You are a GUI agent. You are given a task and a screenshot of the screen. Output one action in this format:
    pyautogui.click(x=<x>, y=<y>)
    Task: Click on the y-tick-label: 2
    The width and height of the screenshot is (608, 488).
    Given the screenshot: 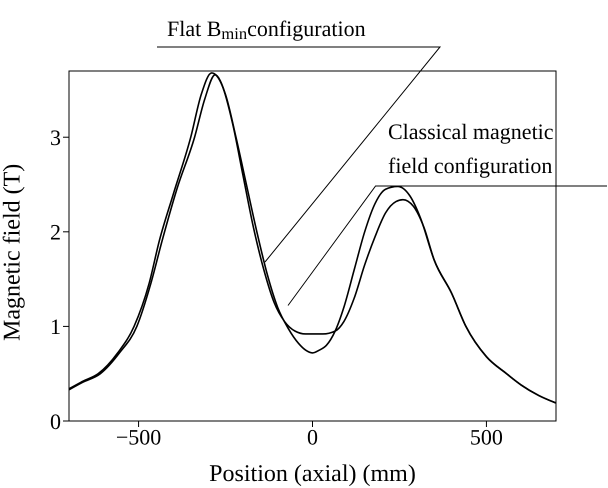 What is the action you would take?
    pyautogui.click(x=55, y=232)
    